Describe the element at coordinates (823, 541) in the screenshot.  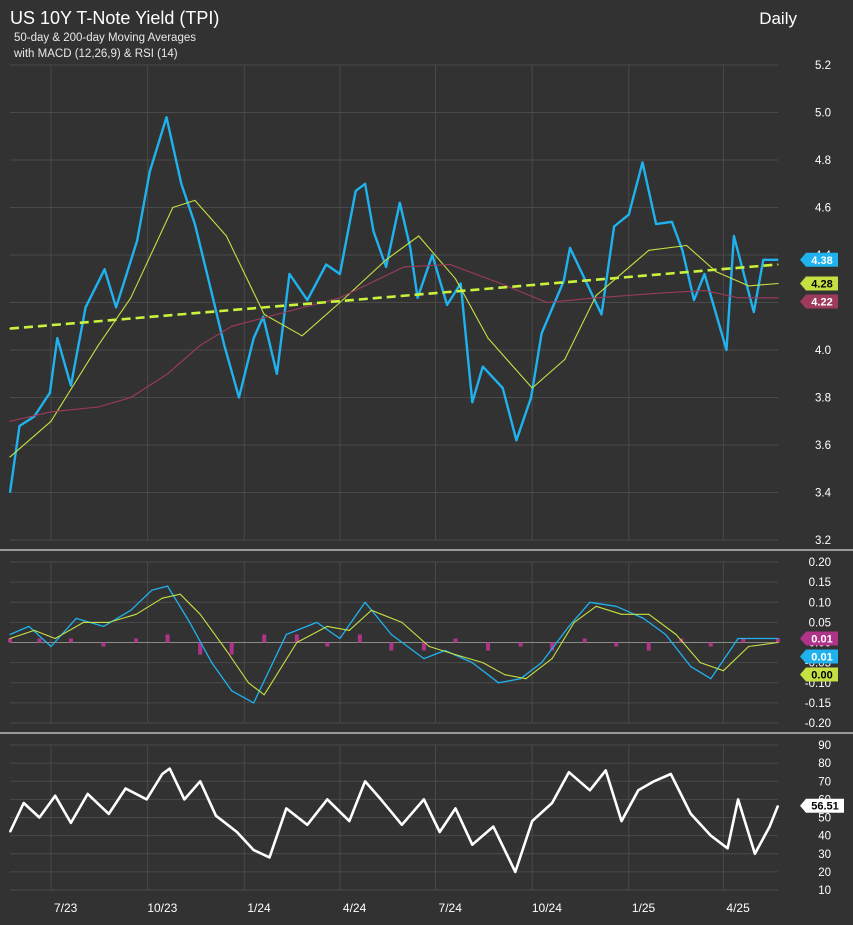
I see `price-y-tick-label: 3.2` at that location.